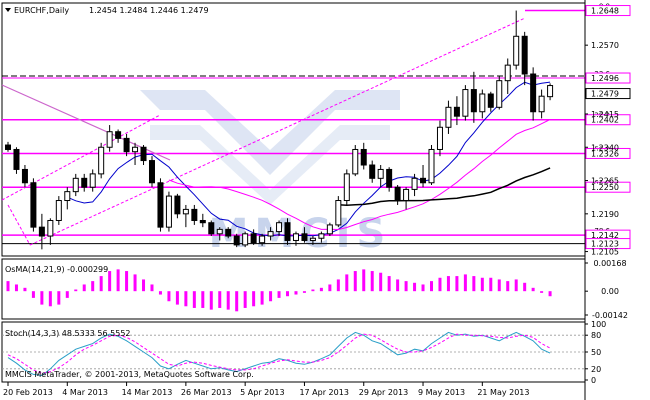 Image resolution: width=650 pixels, height=400 pixels. What do you see at coordinates (598, 324) in the screenshot?
I see `stoch-tick-label: 100` at bounding box center [598, 324].